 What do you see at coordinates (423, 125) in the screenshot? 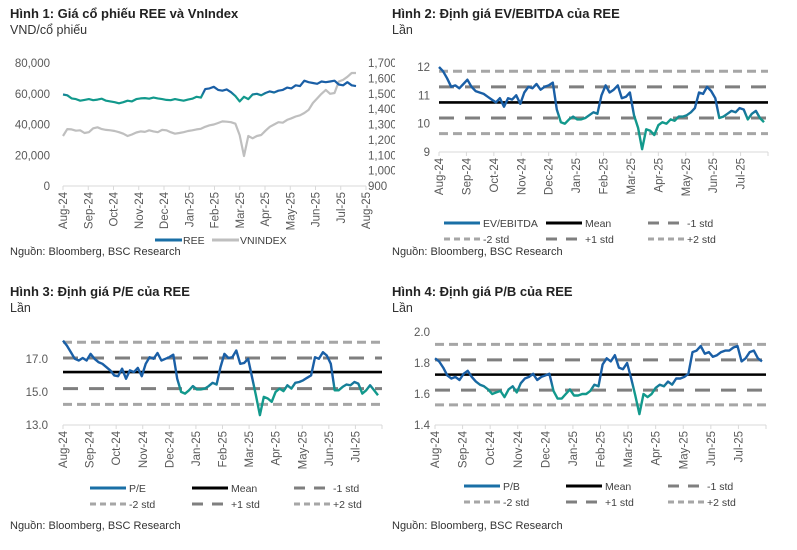
I see `y-tick-label: 10` at bounding box center [423, 125].